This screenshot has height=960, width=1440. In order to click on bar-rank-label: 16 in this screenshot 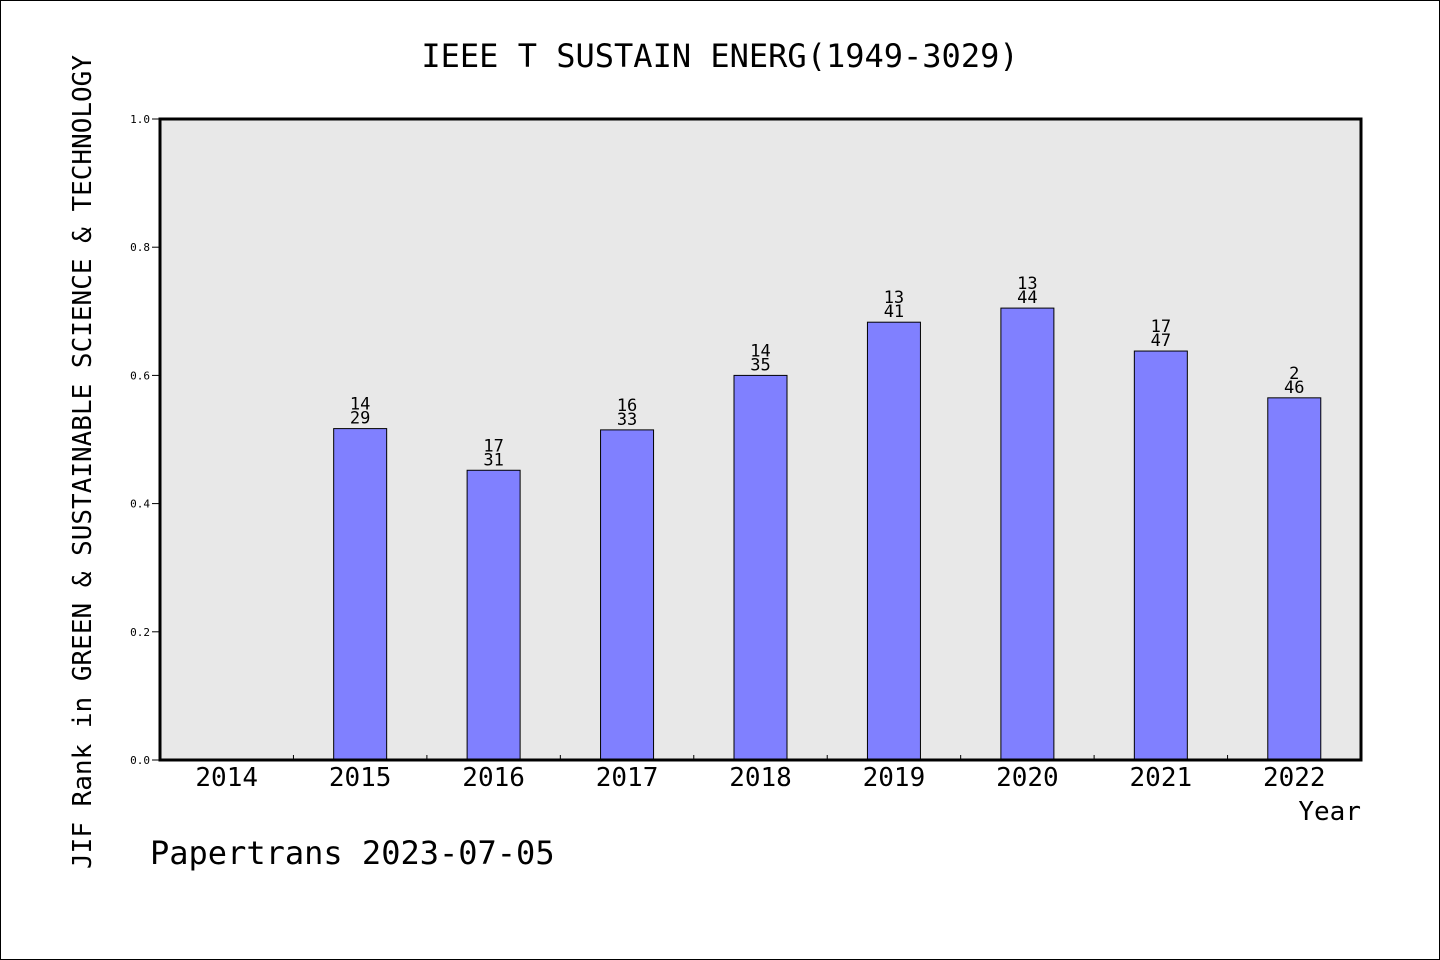, I will do `click(627, 406)`.